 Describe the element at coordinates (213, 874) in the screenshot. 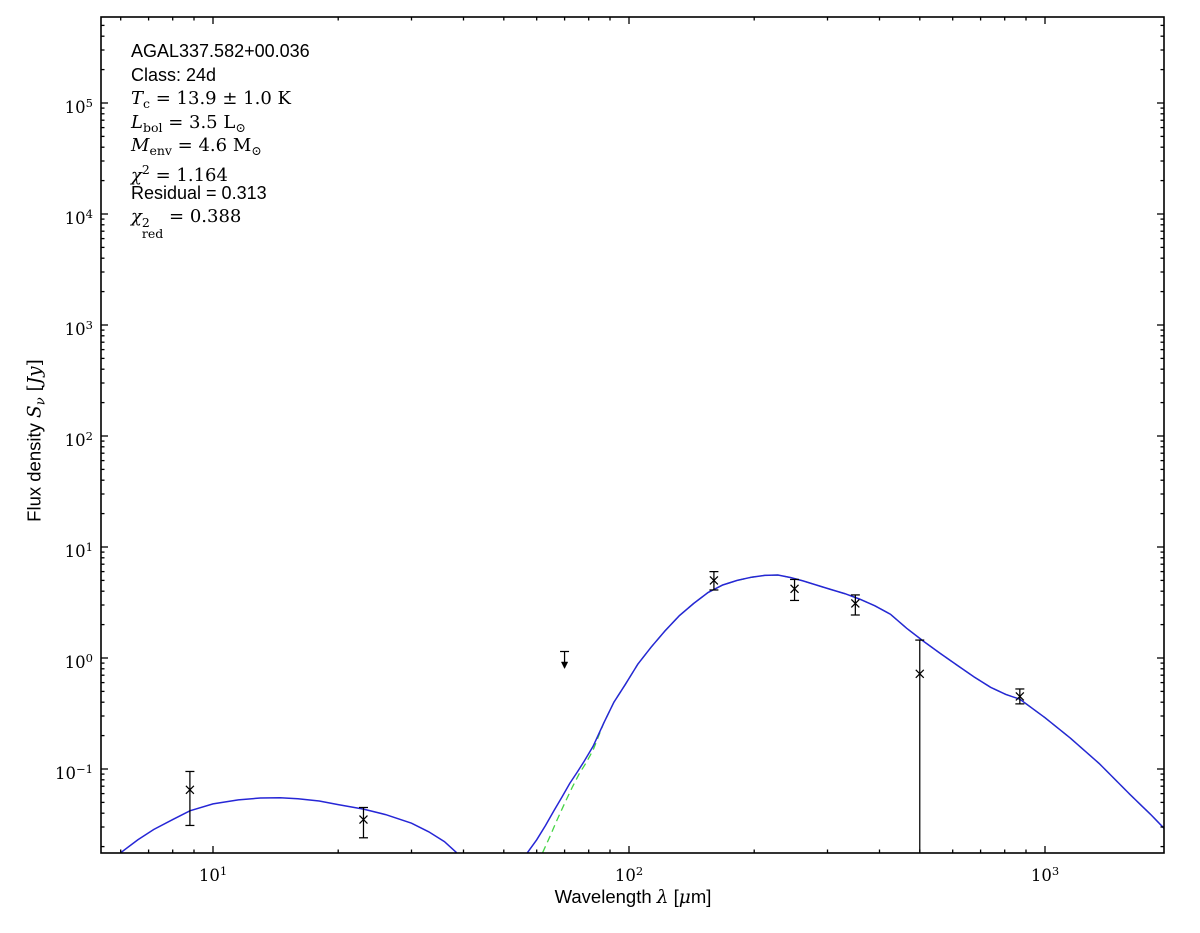

I see `x-tick-label: 101` at that location.